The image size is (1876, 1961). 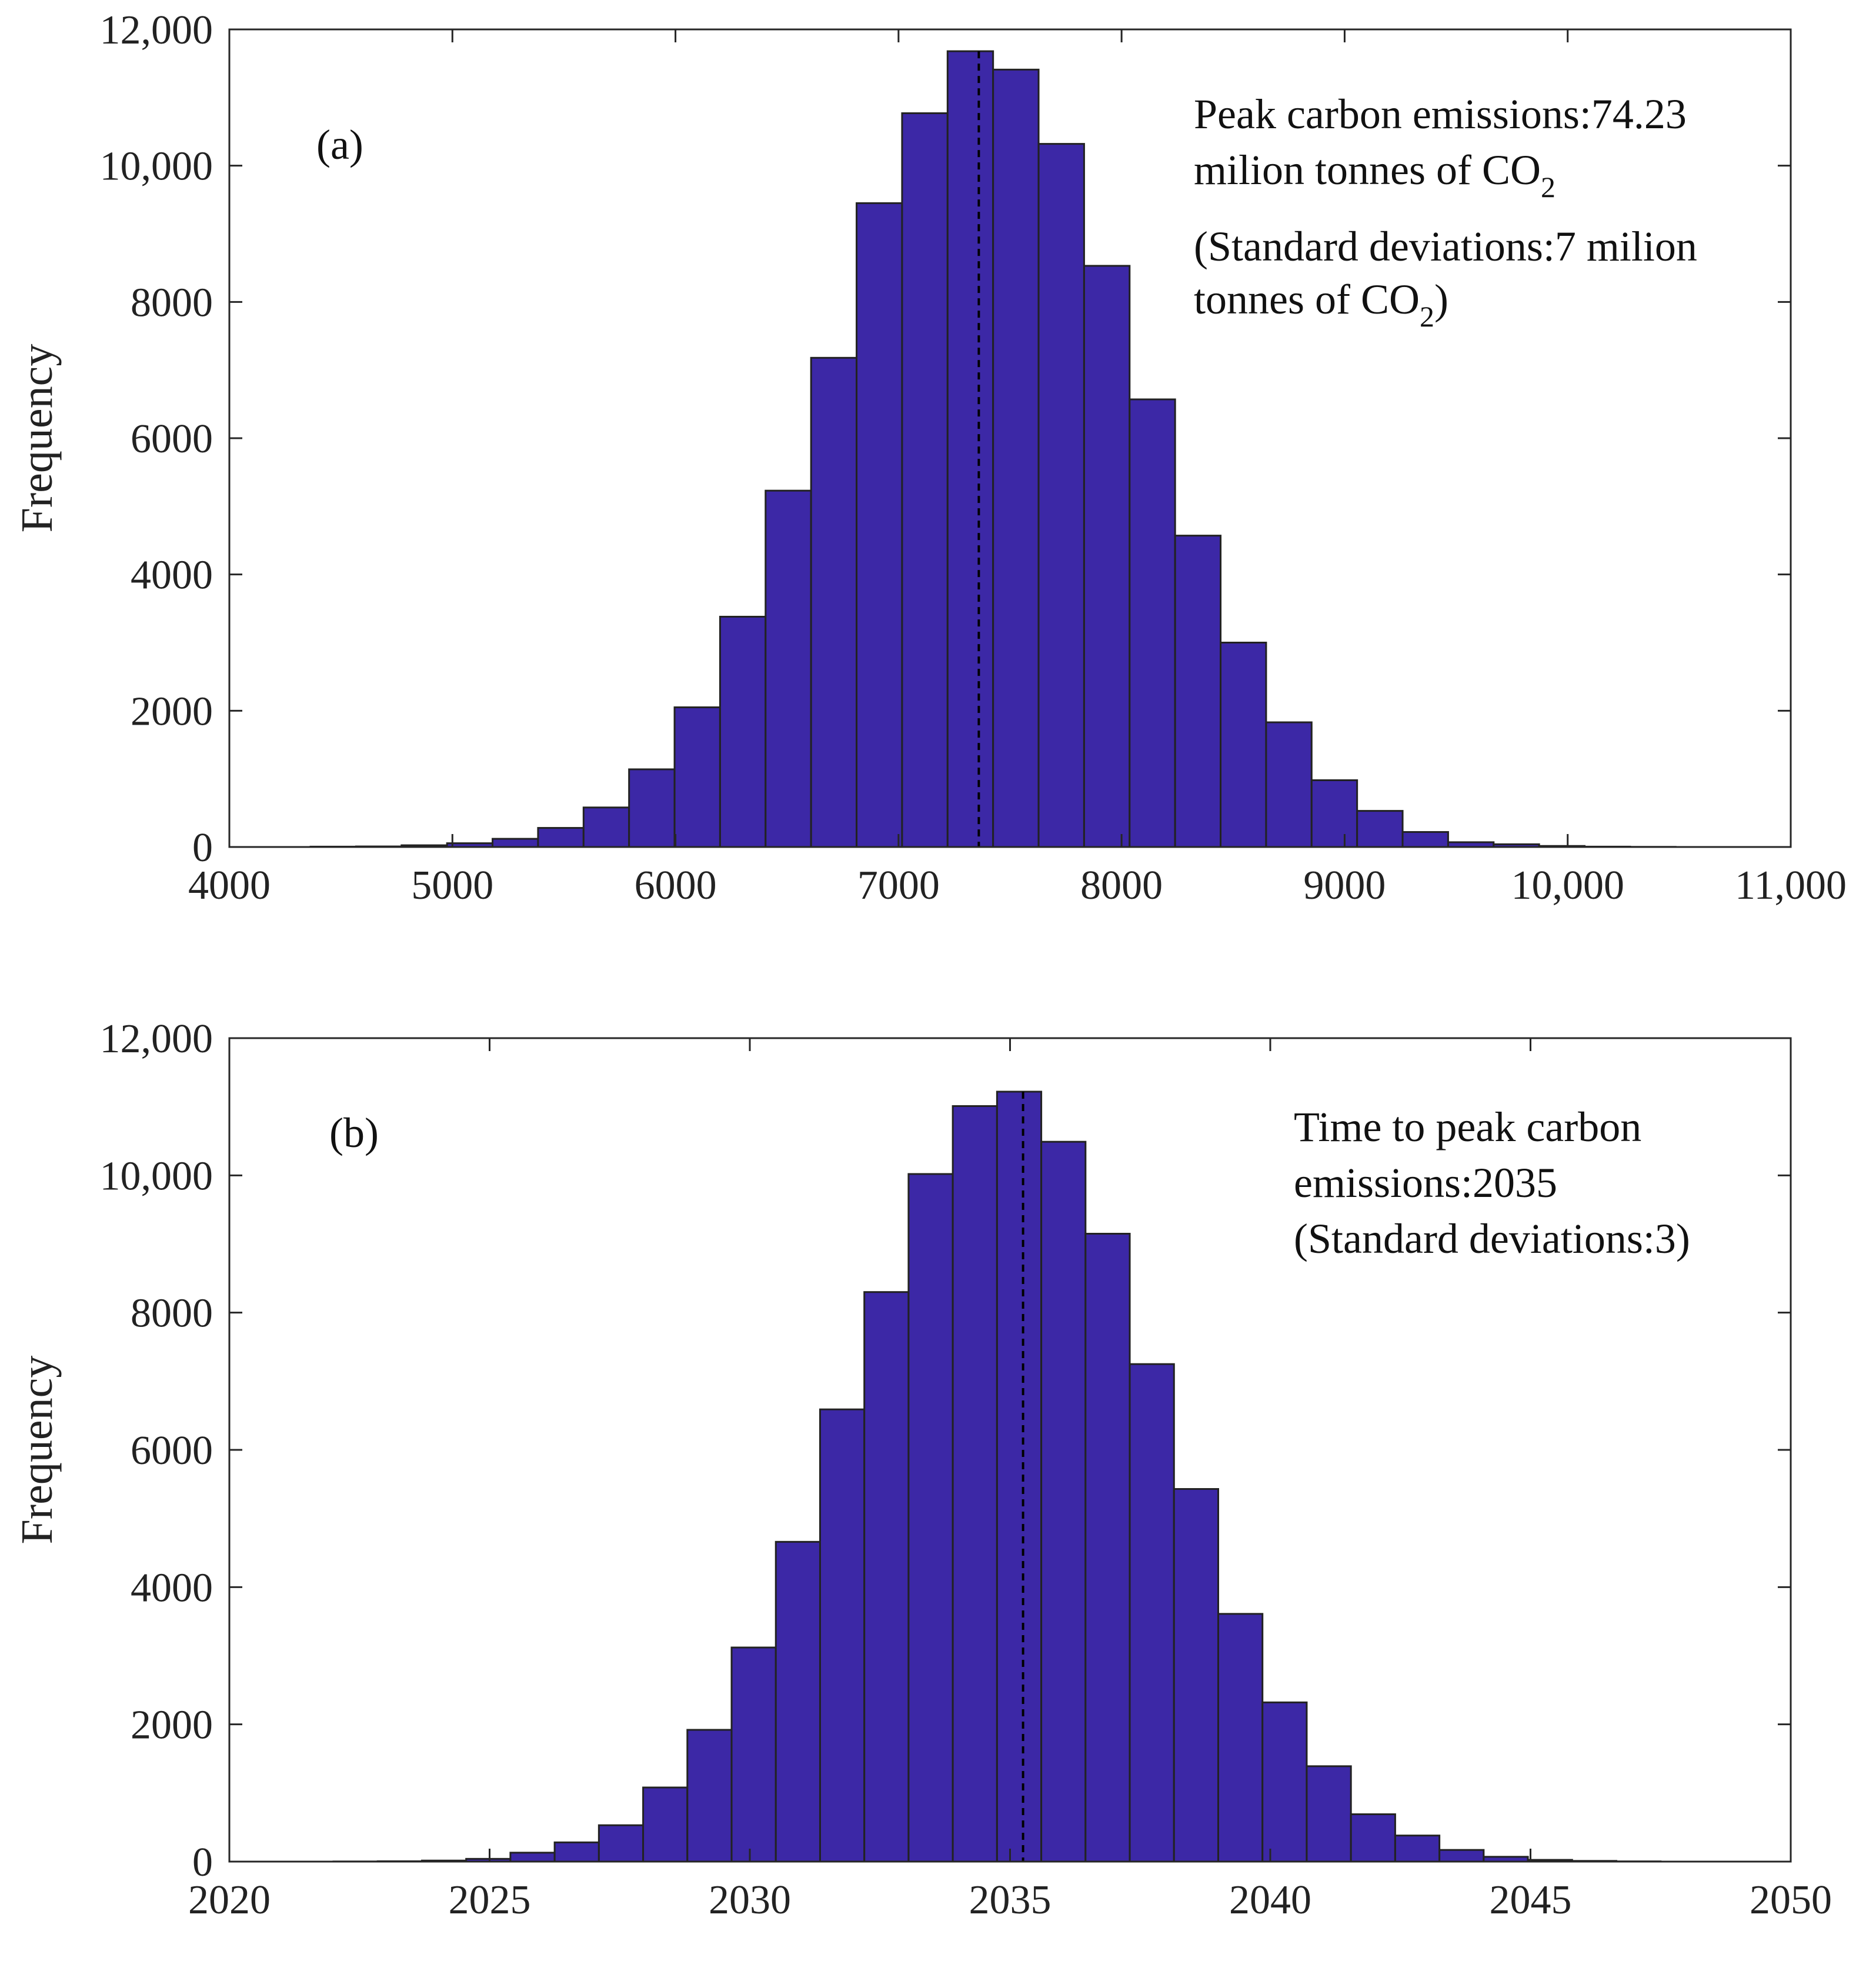 What do you see at coordinates (490, 1900) in the screenshot?
I see `x-tick-label: 2025` at bounding box center [490, 1900].